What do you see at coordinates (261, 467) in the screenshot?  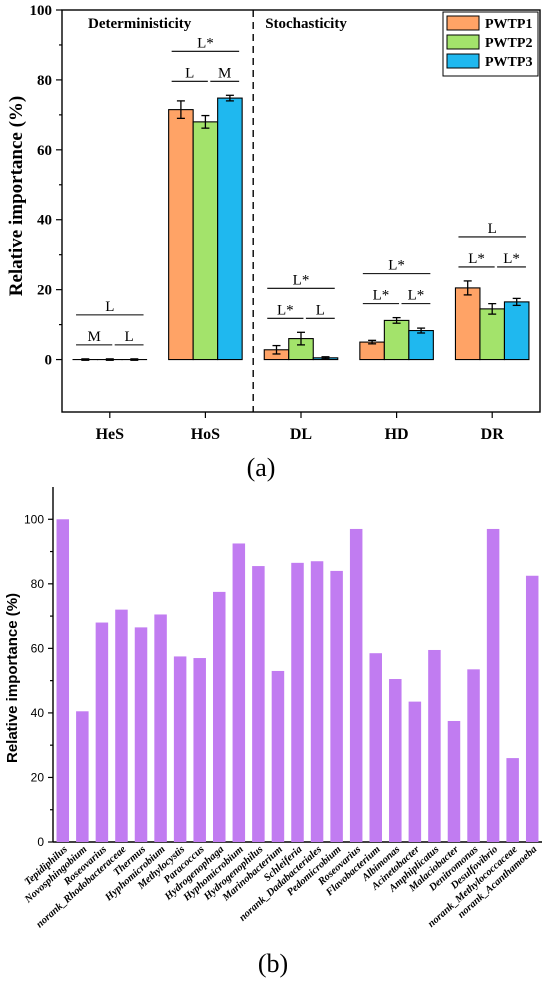 I see `panel-label-a: (a)` at bounding box center [261, 467].